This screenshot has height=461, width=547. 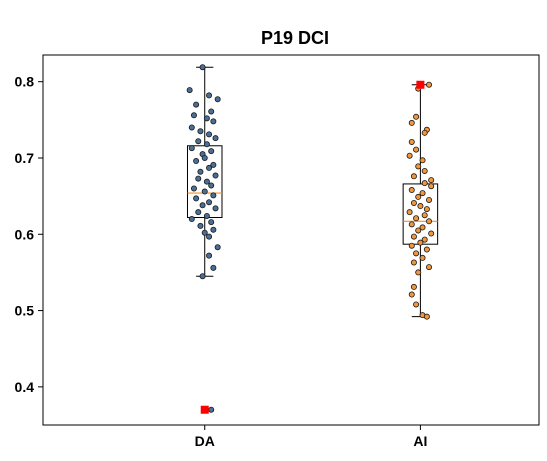 I want to click on chart-title: P19 DCI, so click(x=295, y=38).